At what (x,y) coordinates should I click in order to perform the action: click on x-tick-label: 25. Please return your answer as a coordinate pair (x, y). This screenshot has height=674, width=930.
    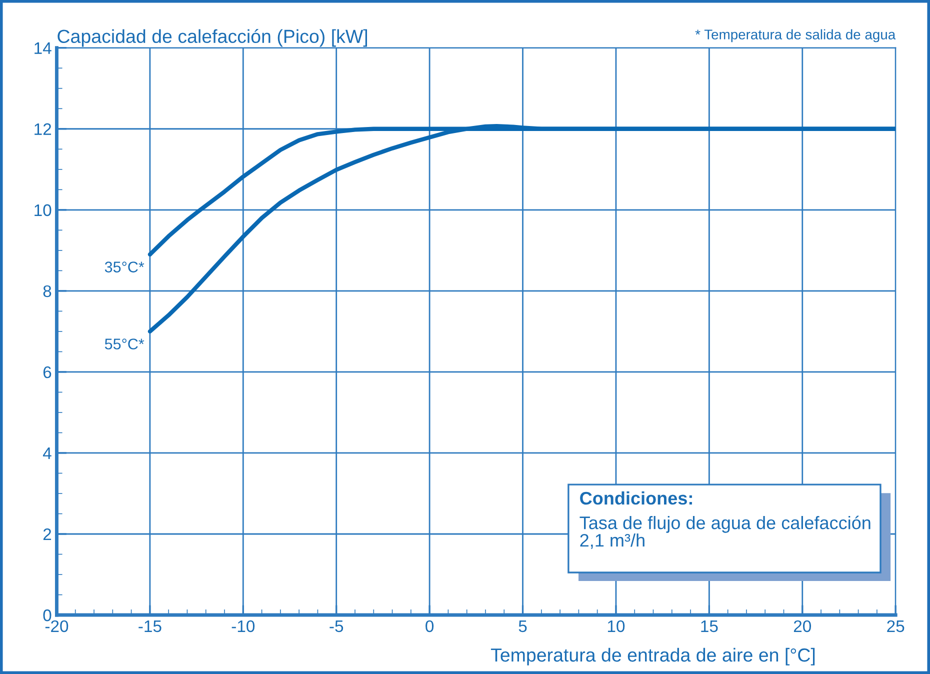
    Looking at the image, I should click on (895, 626).